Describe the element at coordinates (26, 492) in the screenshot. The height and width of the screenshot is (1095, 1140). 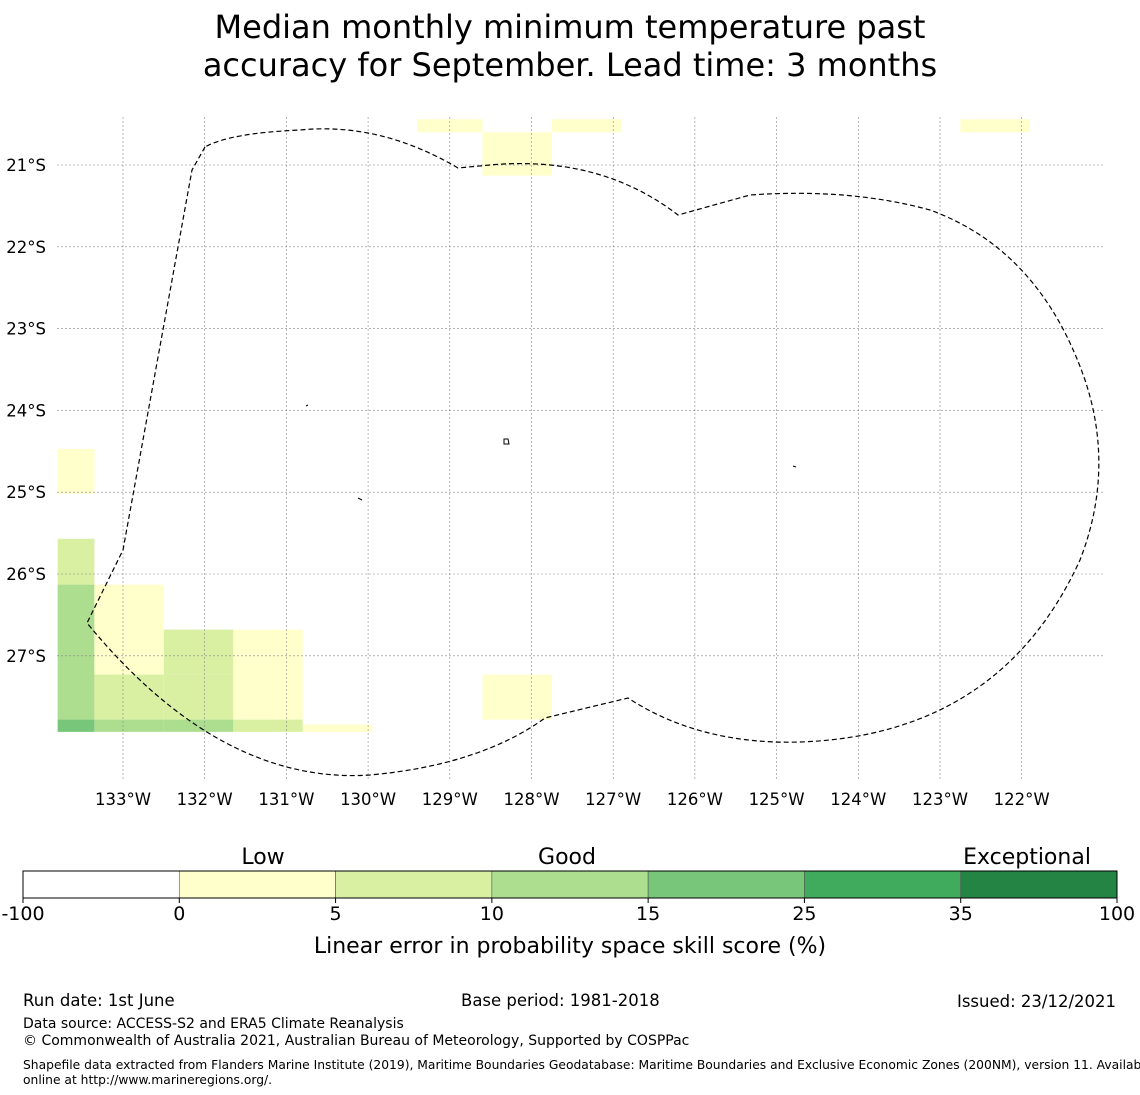
I see `latitude-label: 25°S` at that location.